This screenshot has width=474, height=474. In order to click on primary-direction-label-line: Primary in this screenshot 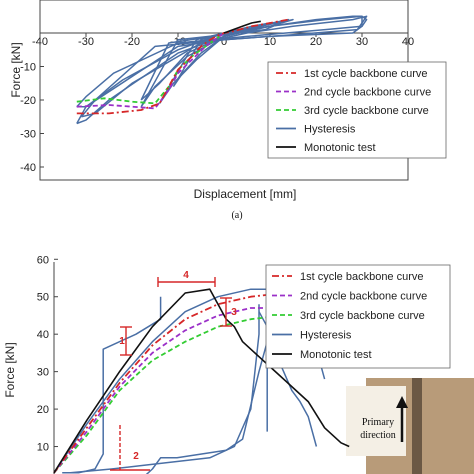, I will do `click(378, 422)`.